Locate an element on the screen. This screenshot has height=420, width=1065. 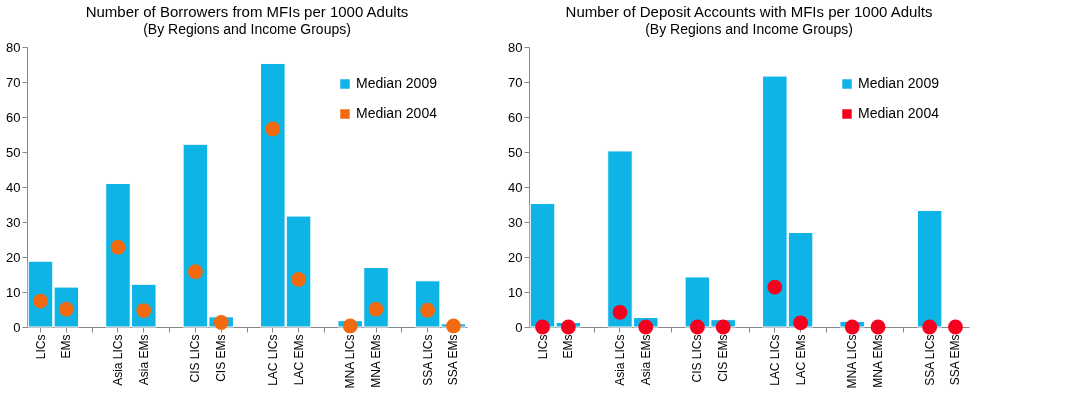
chart-title: Number of Borrowers from MFIs per 1000 Adults is located at coordinates (247, 11).